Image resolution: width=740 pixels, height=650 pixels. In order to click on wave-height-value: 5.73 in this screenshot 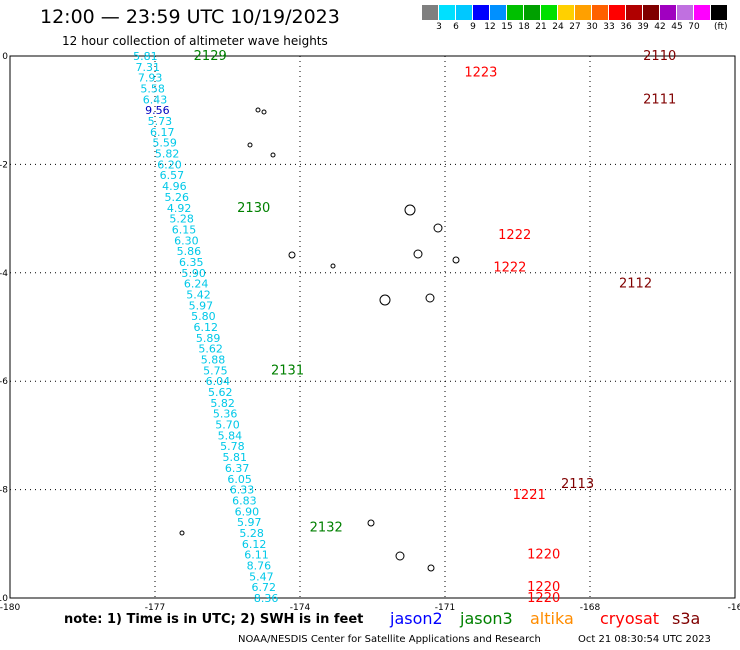, I will do `click(160, 121)`.